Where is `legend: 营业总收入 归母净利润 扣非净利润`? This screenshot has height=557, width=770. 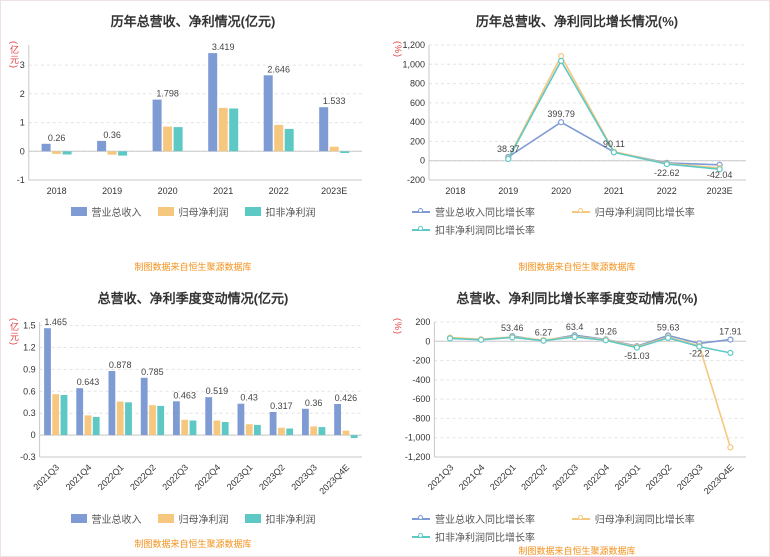 legend: 营业总收入 归母净利润 扣非净利润 is located at coordinates (193, 518).